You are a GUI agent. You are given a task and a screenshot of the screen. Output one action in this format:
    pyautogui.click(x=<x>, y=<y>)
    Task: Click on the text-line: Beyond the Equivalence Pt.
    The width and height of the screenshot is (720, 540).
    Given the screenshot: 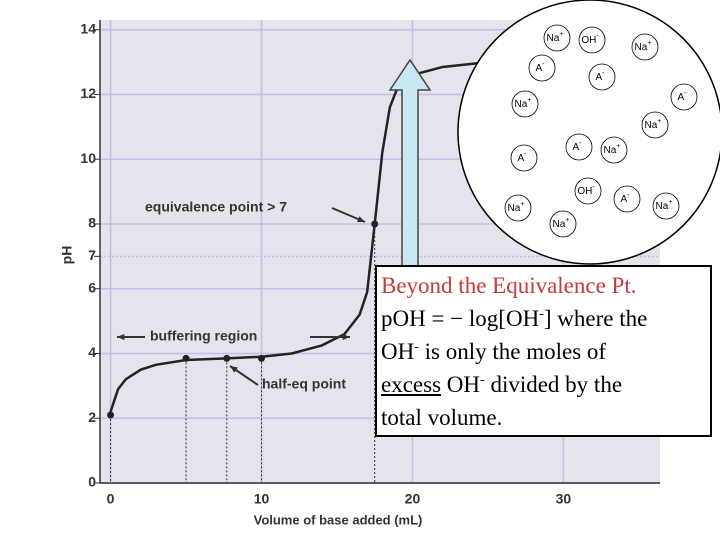 What is the action you would take?
    pyautogui.click(x=543, y=285)
    